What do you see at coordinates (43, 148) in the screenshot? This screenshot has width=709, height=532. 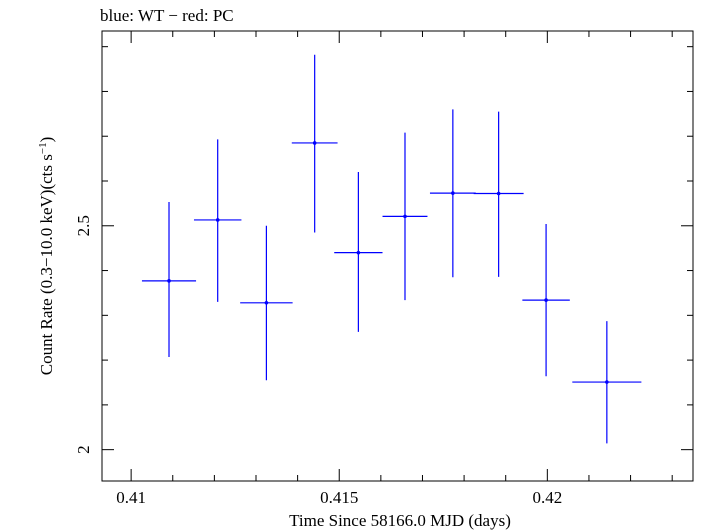 I see `y-axis-label-superscript: −1` at bounding box center [43, 148].